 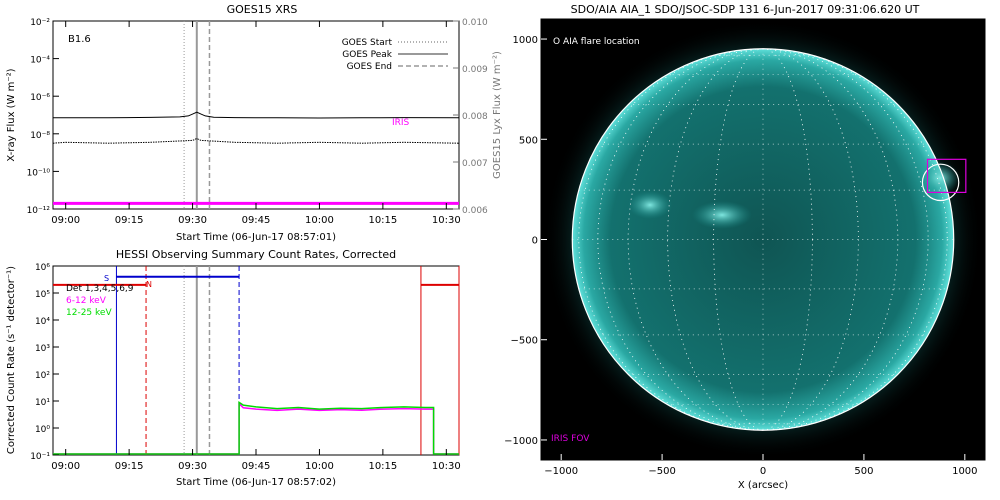 What do you see at coordinates (528, 140) in the screenshot?
I see `aia-y-tick-label: 500` at bounding box center [528, 140].